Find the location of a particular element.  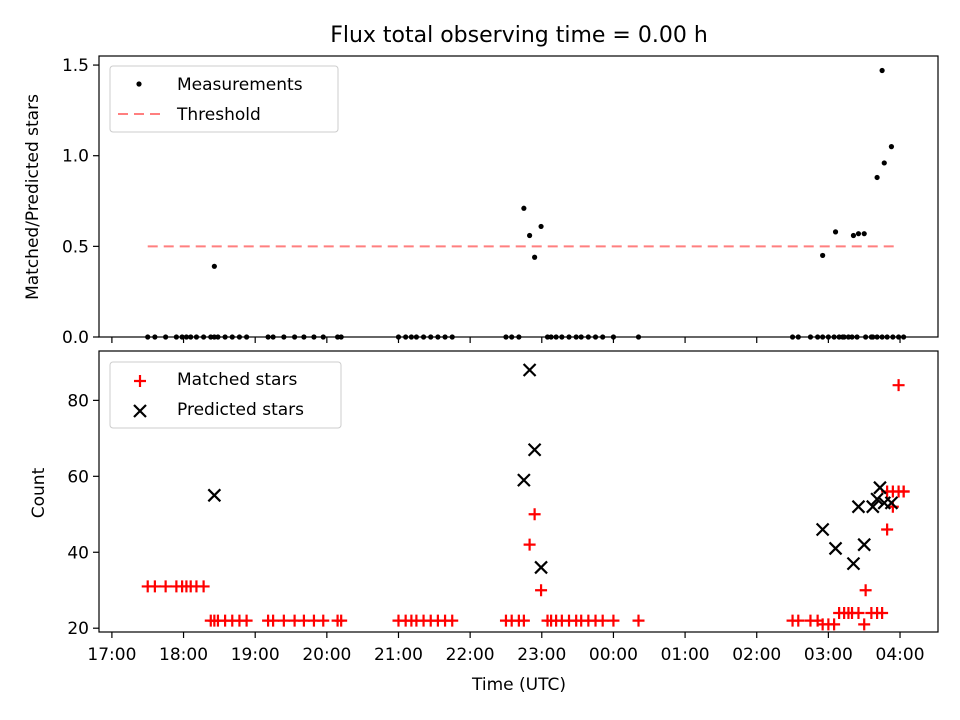

y-tick-label: 80 is located at coordinates (78, 401).